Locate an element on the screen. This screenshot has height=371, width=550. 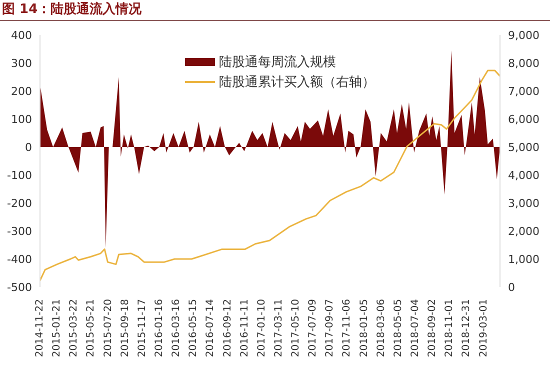
y2-tick-label: 5,000 is located at coordinates (524, 147).